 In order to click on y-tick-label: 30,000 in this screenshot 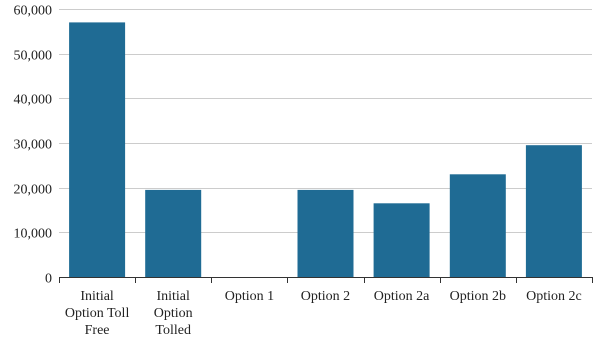, I will do `click(33, 145)`.